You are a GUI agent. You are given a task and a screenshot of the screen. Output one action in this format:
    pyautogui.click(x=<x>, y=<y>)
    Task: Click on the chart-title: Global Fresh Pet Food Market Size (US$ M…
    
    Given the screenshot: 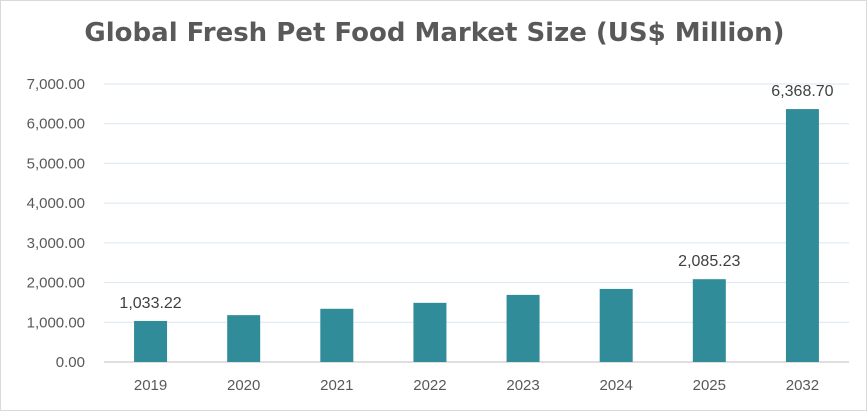 What is the action you would take?
    pyautogui.click(x=434, y=33)
    